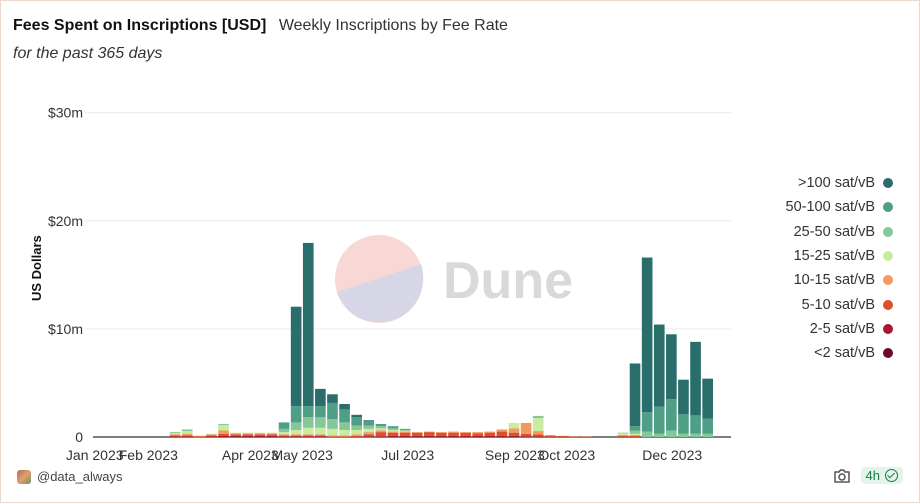 This screenshot has width=920, height=504. Describe the element at coordinates (839, 183) in the screenshot. I see `legend-item: >100 sat/vB` at that location.